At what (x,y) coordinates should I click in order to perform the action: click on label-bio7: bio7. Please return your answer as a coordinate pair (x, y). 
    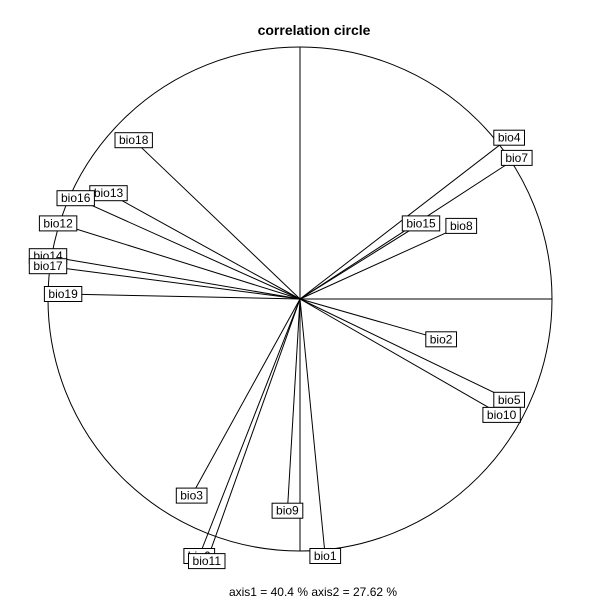
    Looking at the image, I should click on (516, 157).